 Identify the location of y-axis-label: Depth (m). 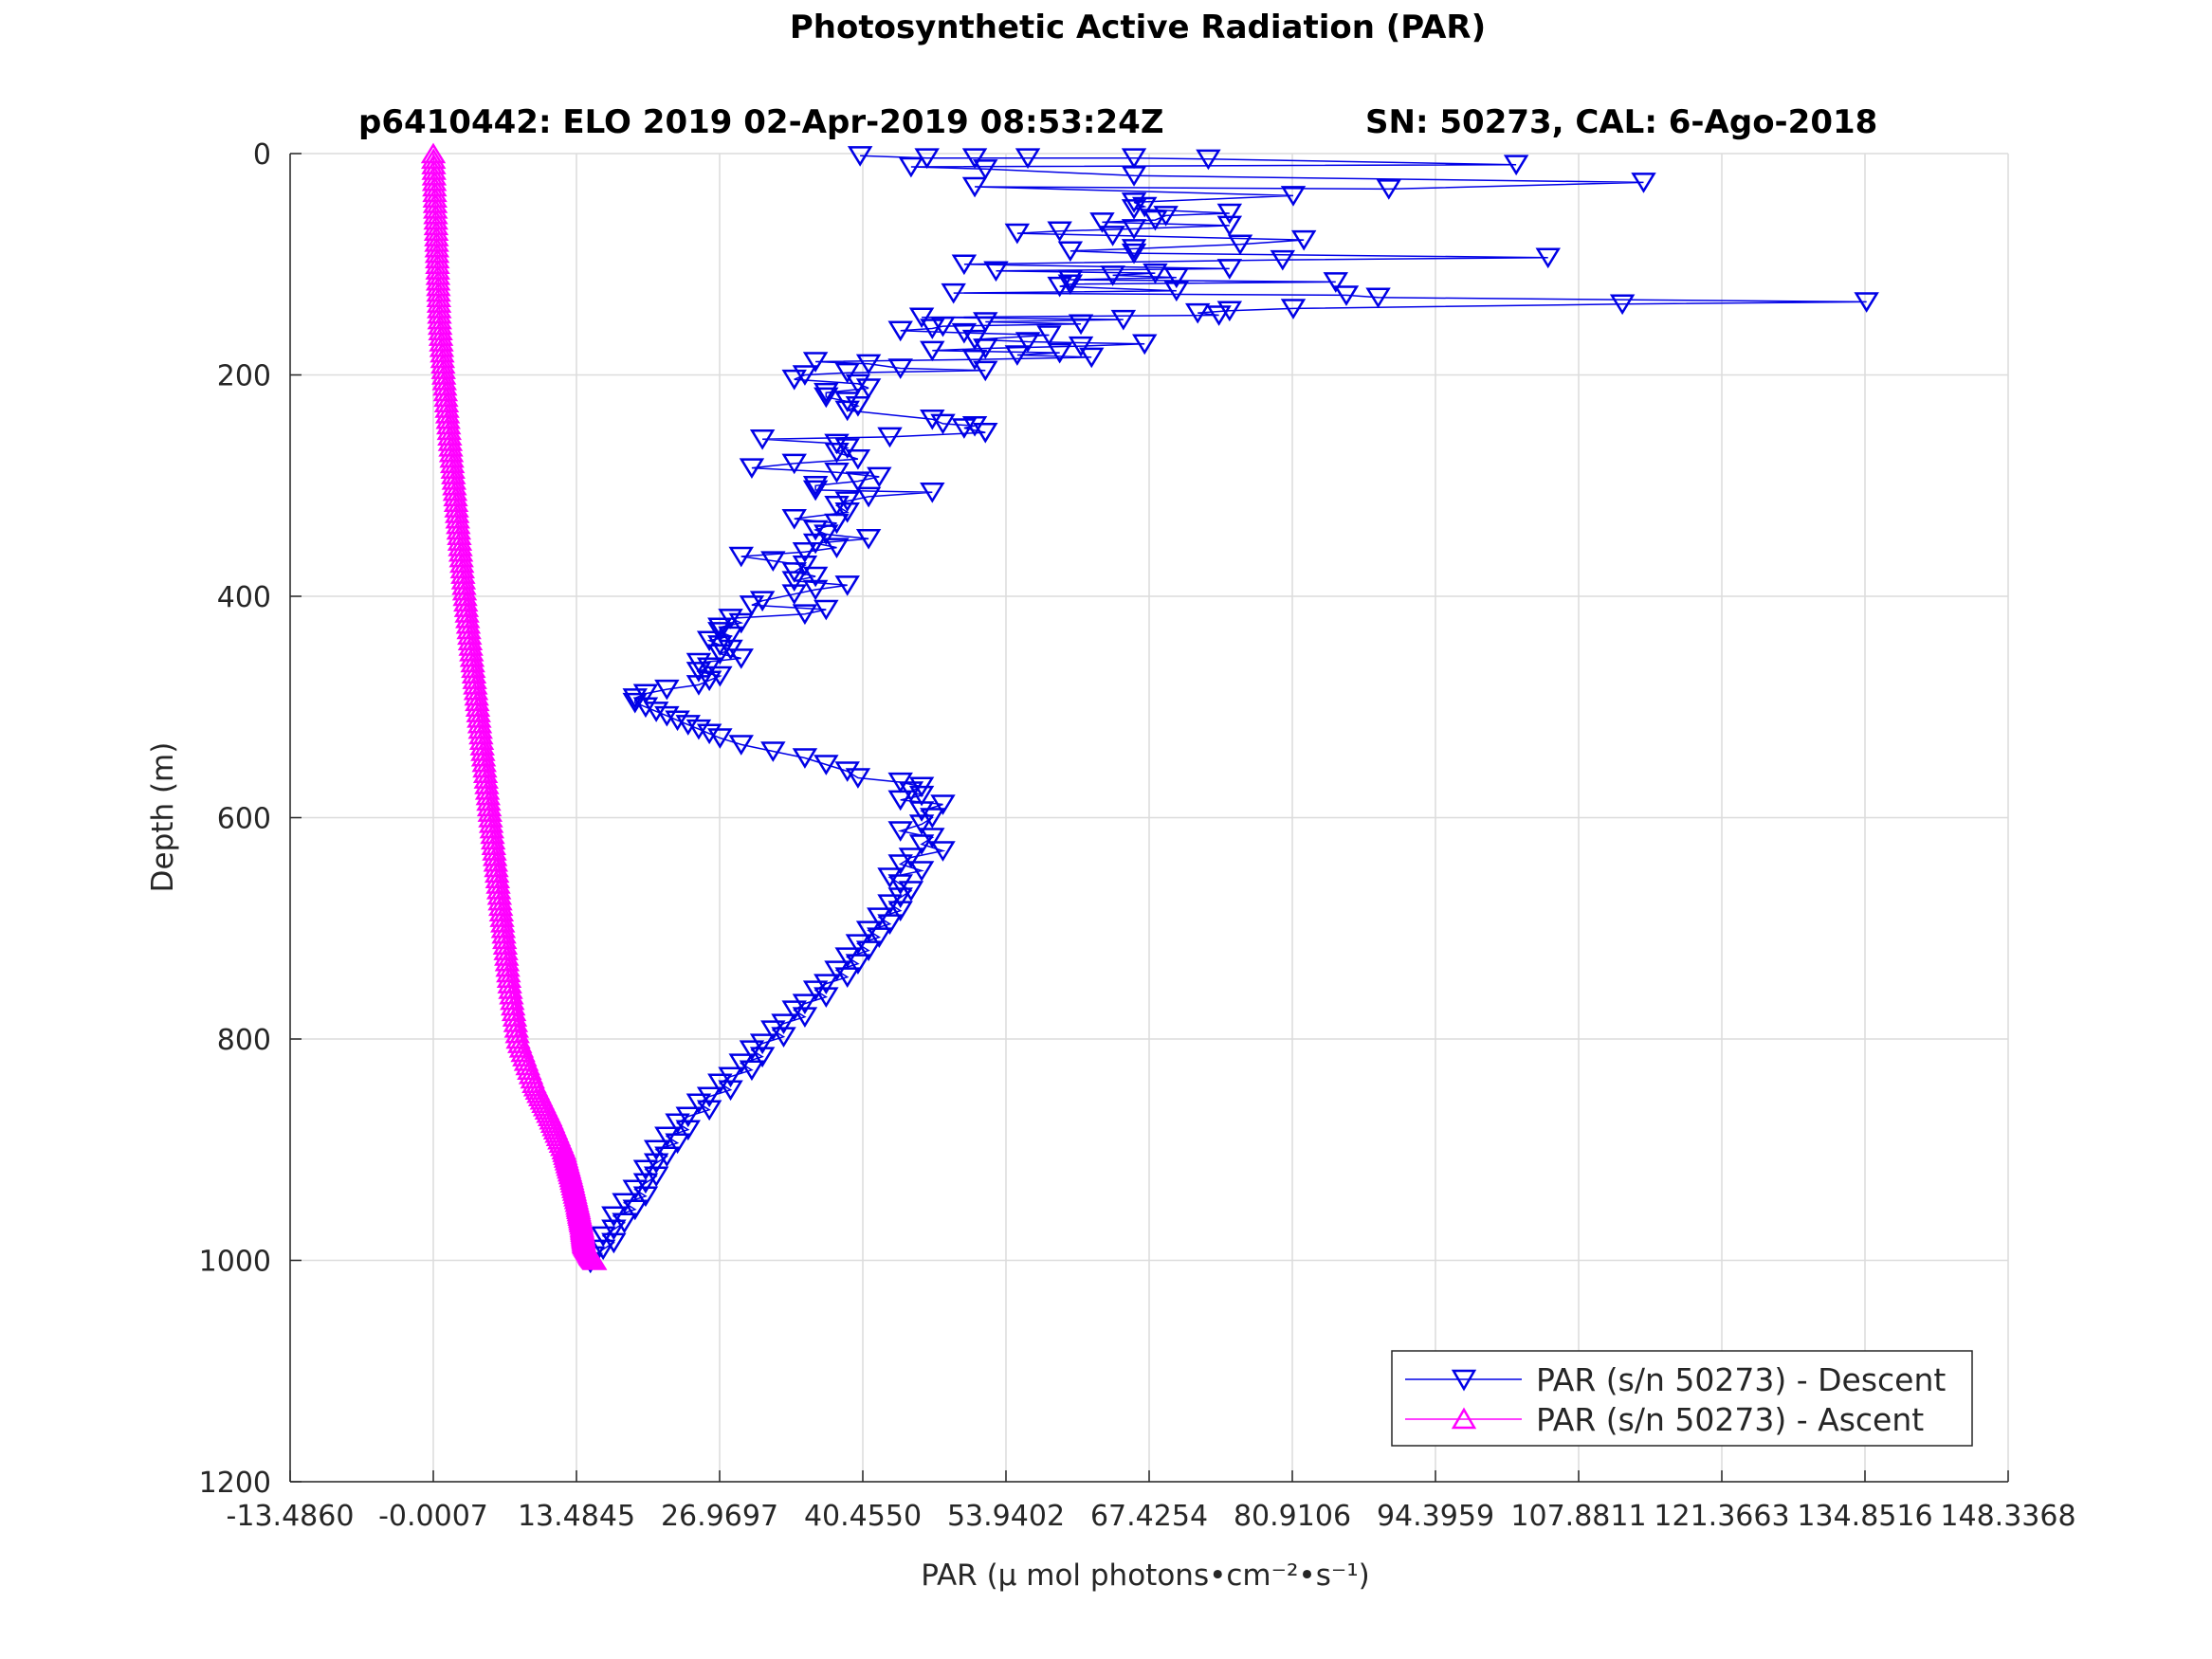
(163, 817).